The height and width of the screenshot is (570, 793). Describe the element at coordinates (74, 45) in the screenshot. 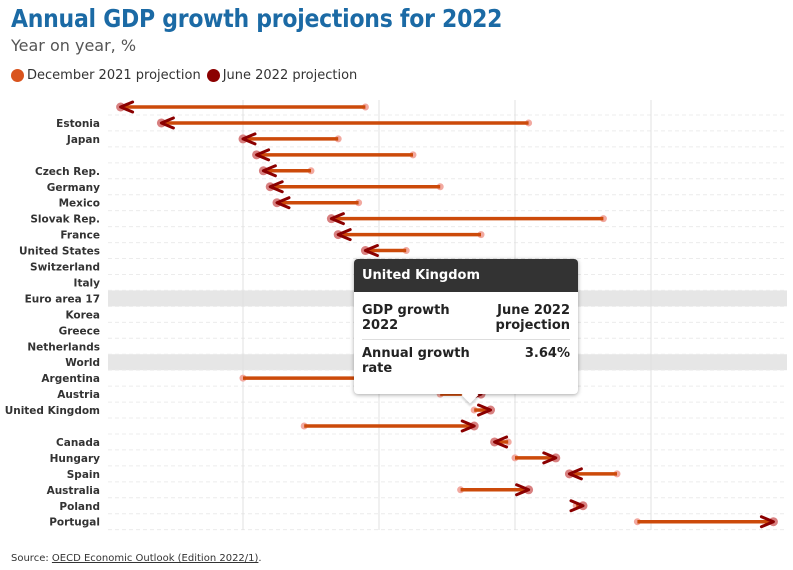

I see `chart-subtitle: Year on year, %` at that location.